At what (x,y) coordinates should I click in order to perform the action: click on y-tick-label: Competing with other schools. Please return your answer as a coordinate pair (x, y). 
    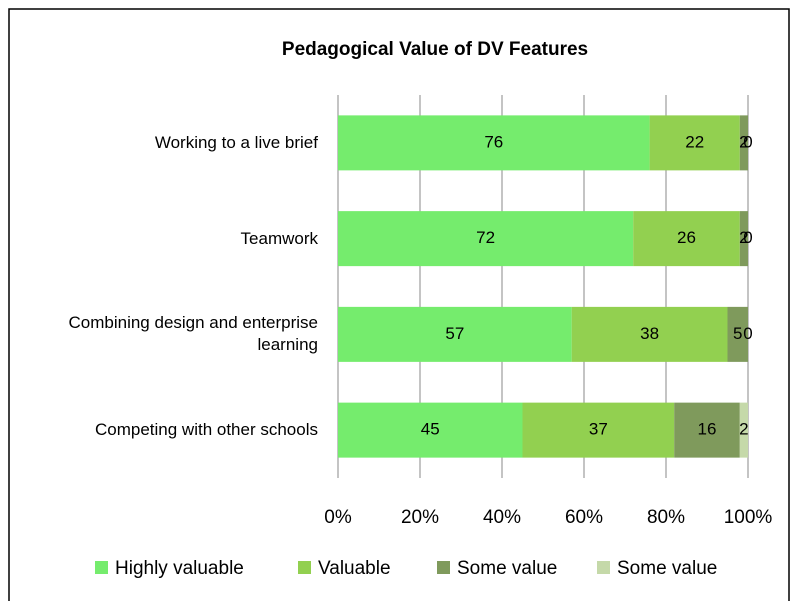
    Looking at the image, I should click on (206, 430).